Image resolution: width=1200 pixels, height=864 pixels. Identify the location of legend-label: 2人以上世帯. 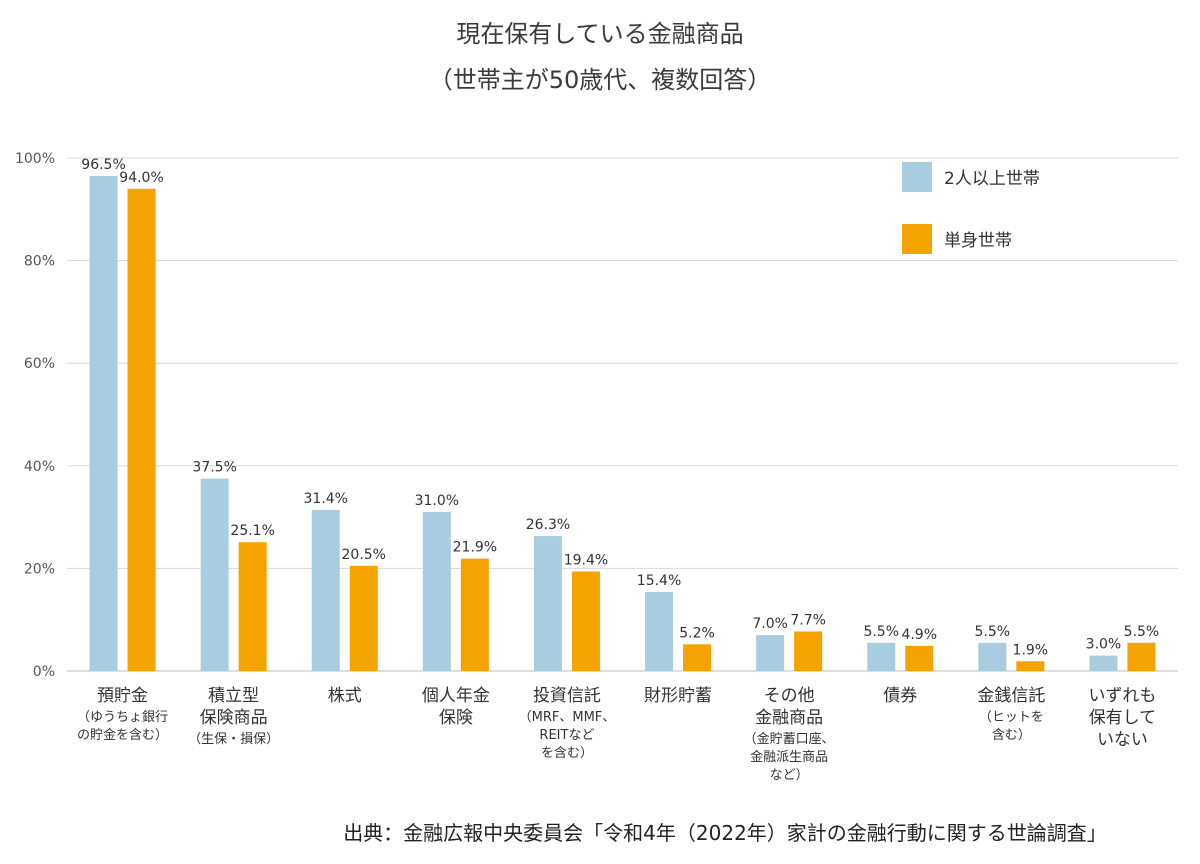
(992, 179).